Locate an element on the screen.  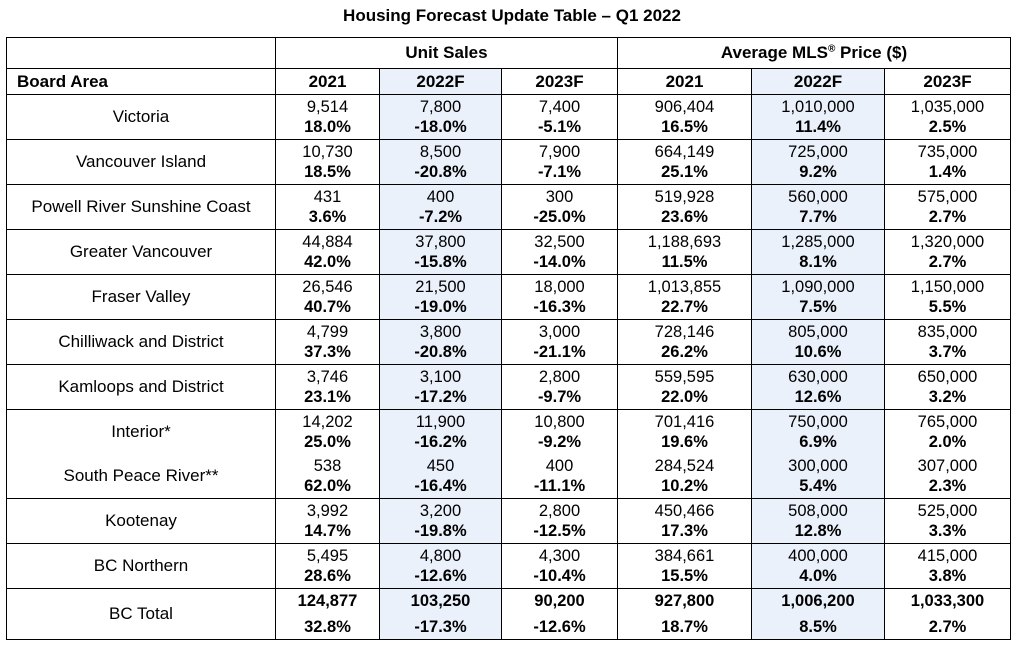
value-text: 650,000 is located at coordinates (947, 377).